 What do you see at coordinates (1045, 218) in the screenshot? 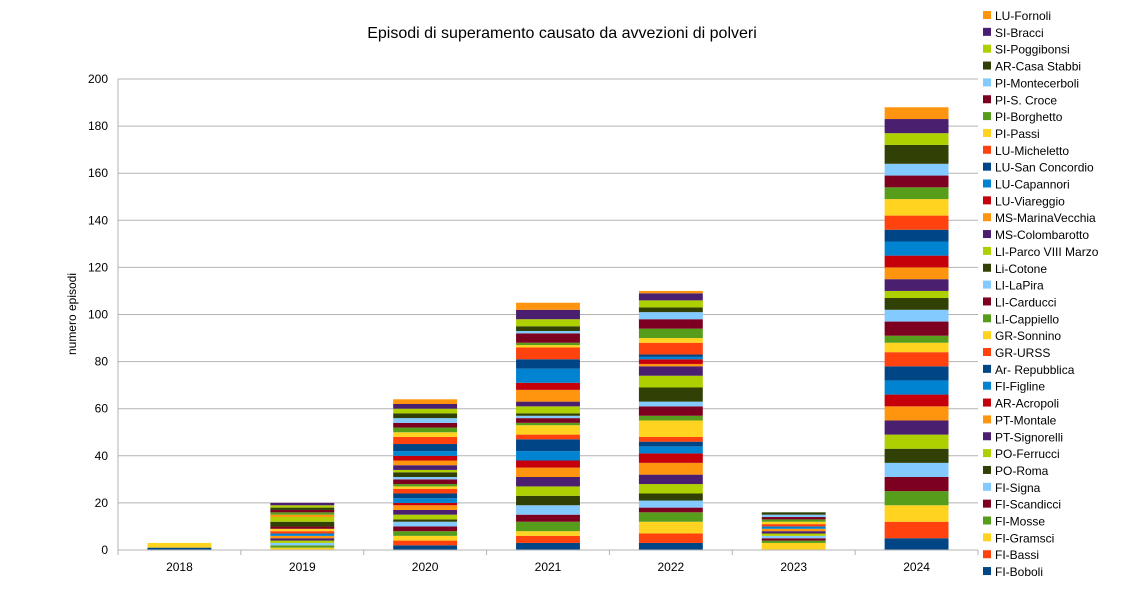
I see `legend-label: MS-MarinaVecchia` at bounding box center [1045, 218].